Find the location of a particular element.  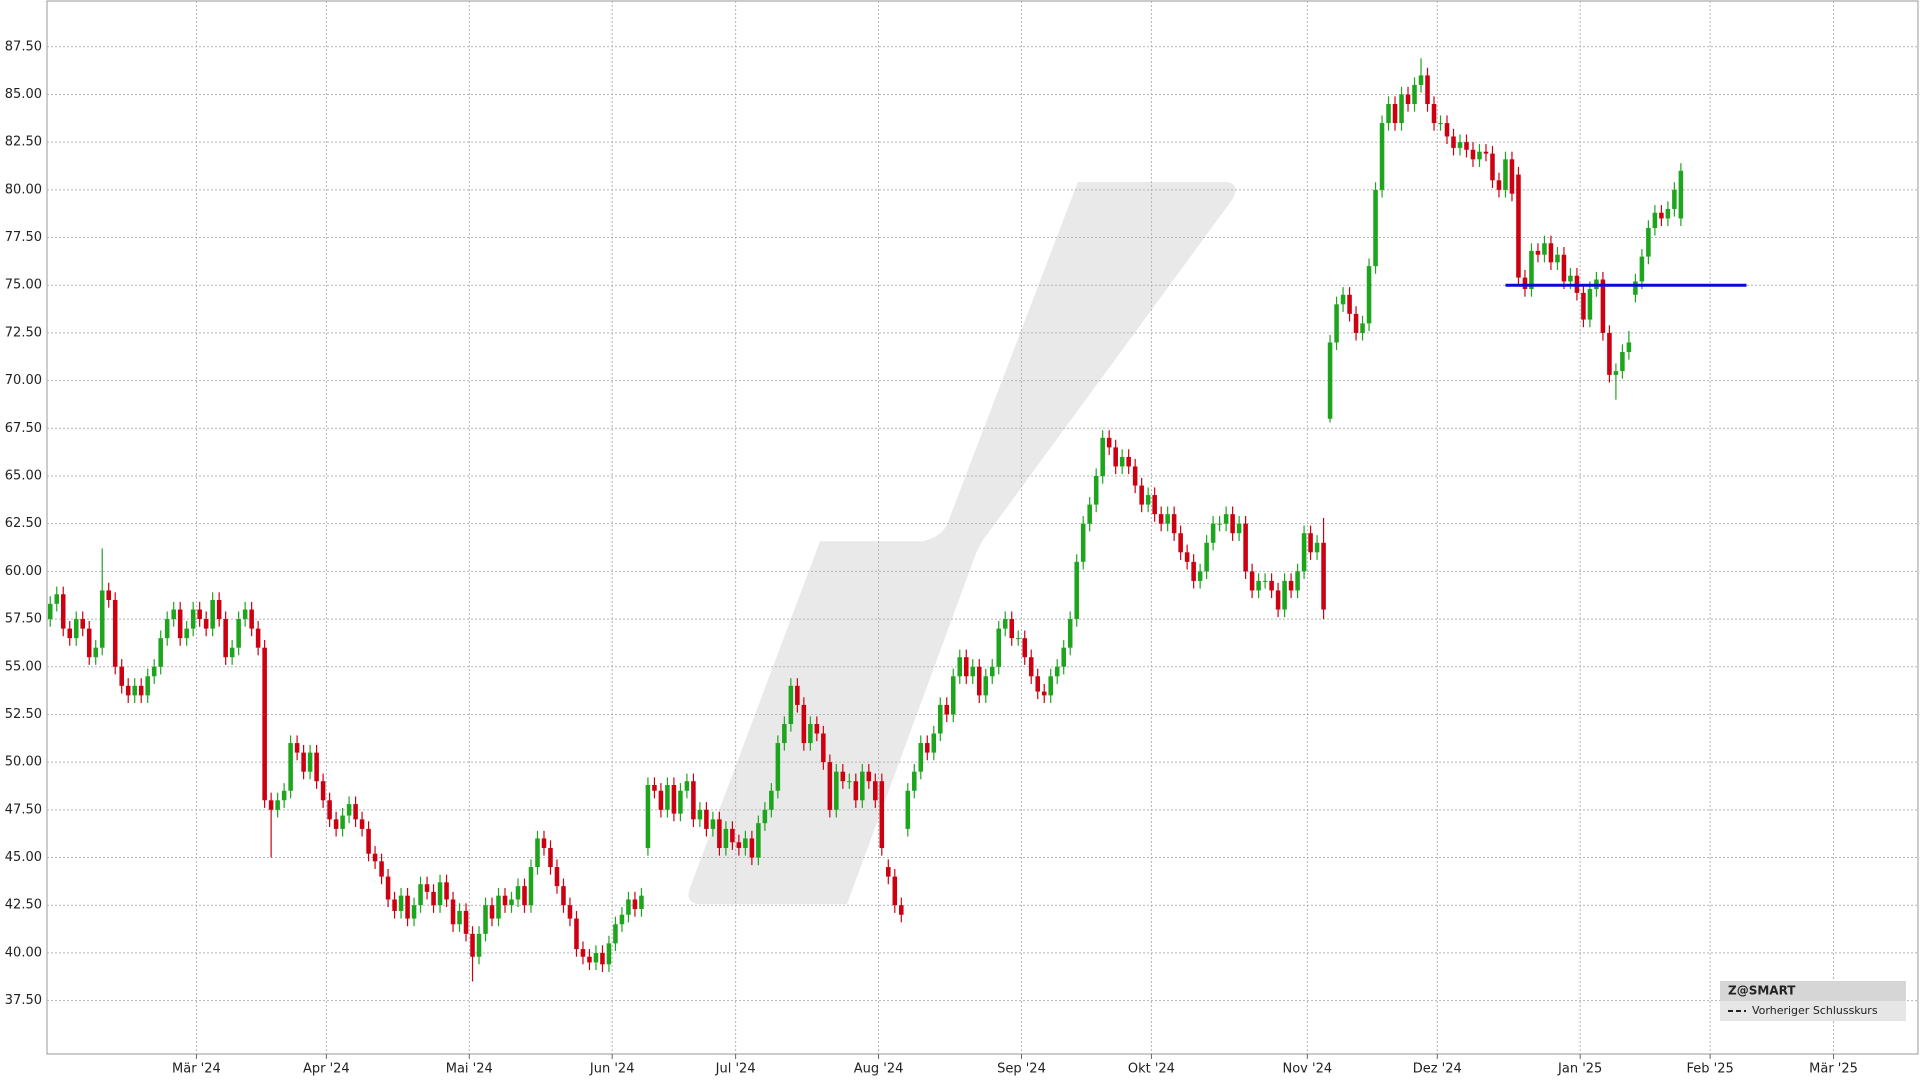

legend: Z@SMART Vorheriger Schlusskurs is located at coordinates (1813, 1001).